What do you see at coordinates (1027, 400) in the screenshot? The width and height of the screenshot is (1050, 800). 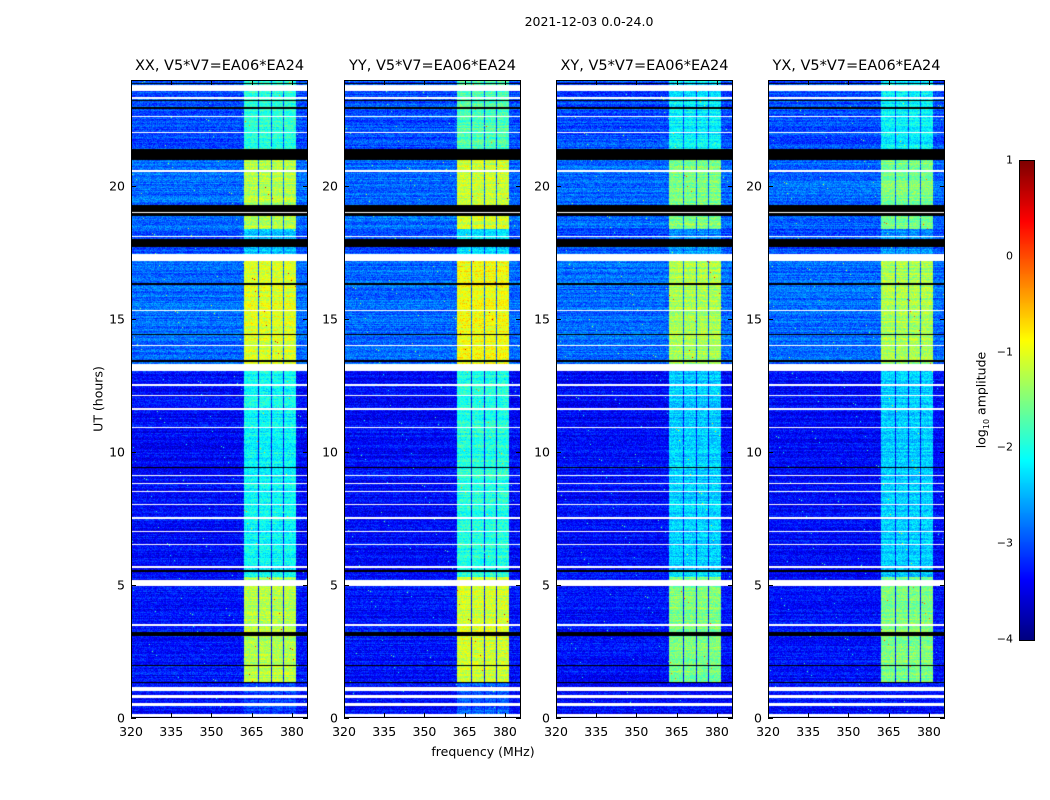 I see `colorbar` at bounding box center [1027, 400].